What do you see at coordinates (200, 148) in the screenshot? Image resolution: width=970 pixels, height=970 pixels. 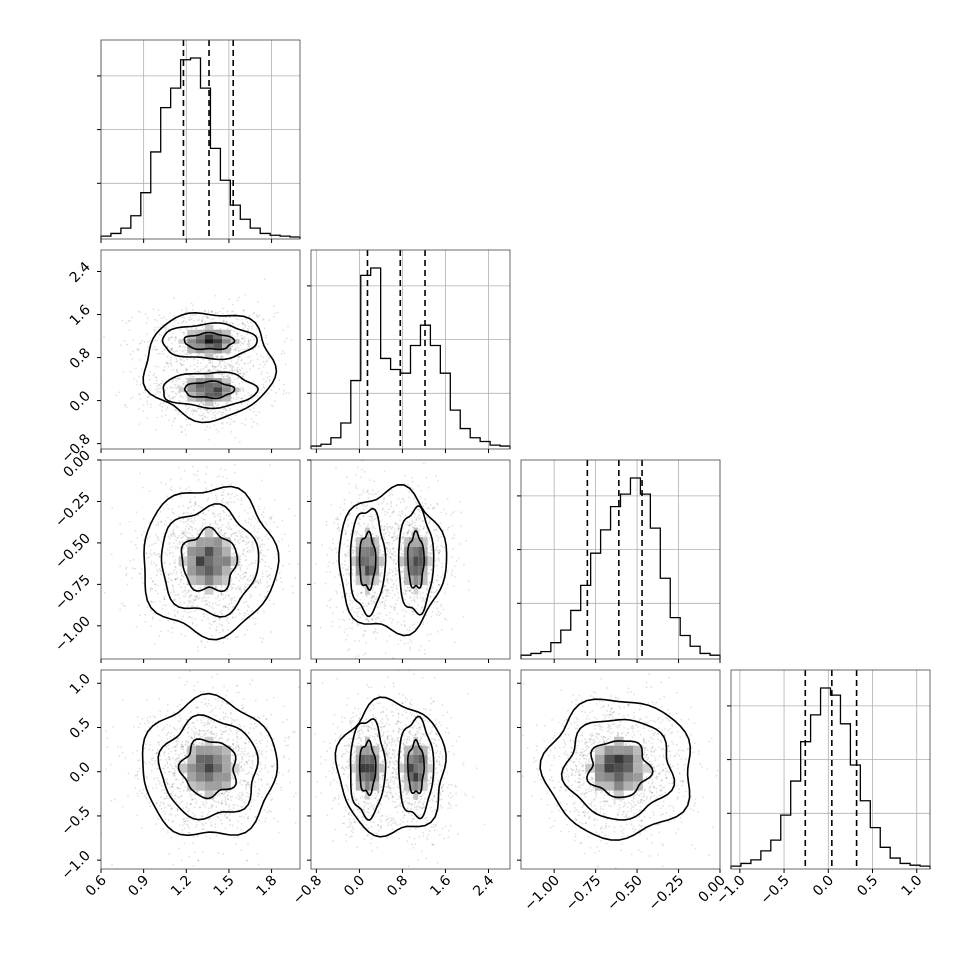 I see `histogram-step` at bounding box center [200, 148].